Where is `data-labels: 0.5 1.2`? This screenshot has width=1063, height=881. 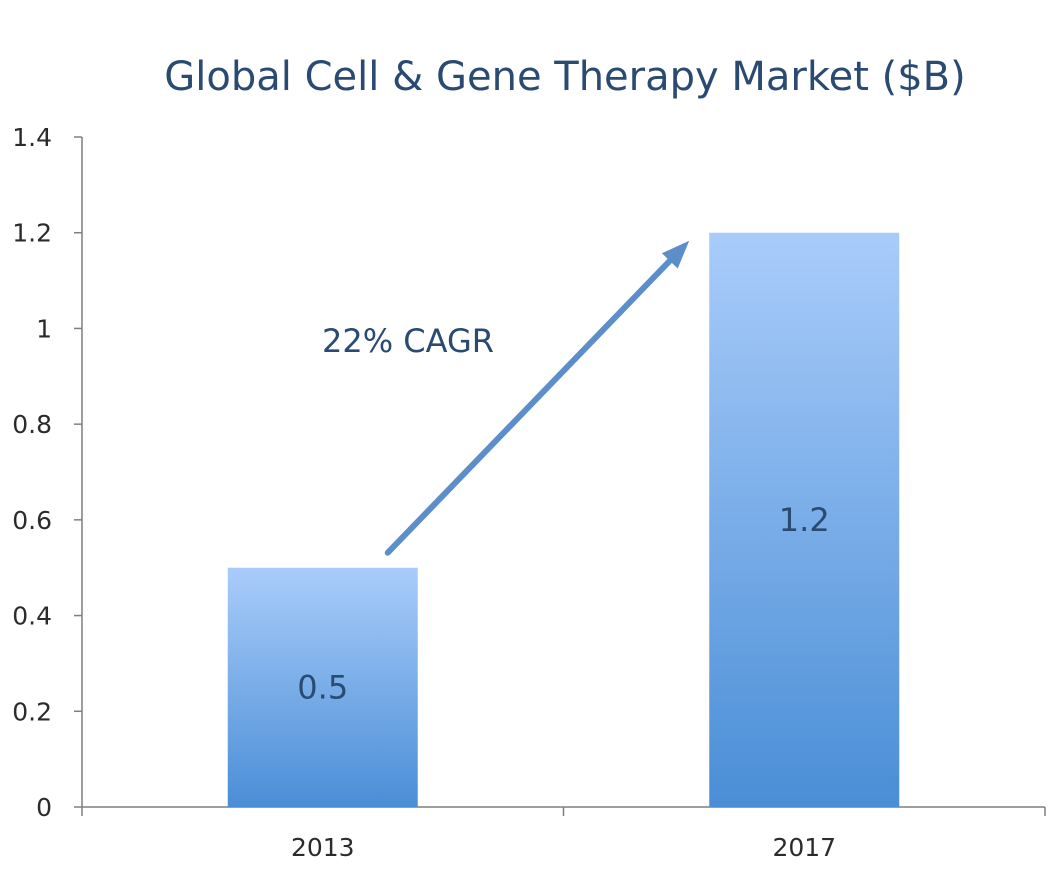
data-labels: 0.5 1.2 is located at coordinates (563, 604).